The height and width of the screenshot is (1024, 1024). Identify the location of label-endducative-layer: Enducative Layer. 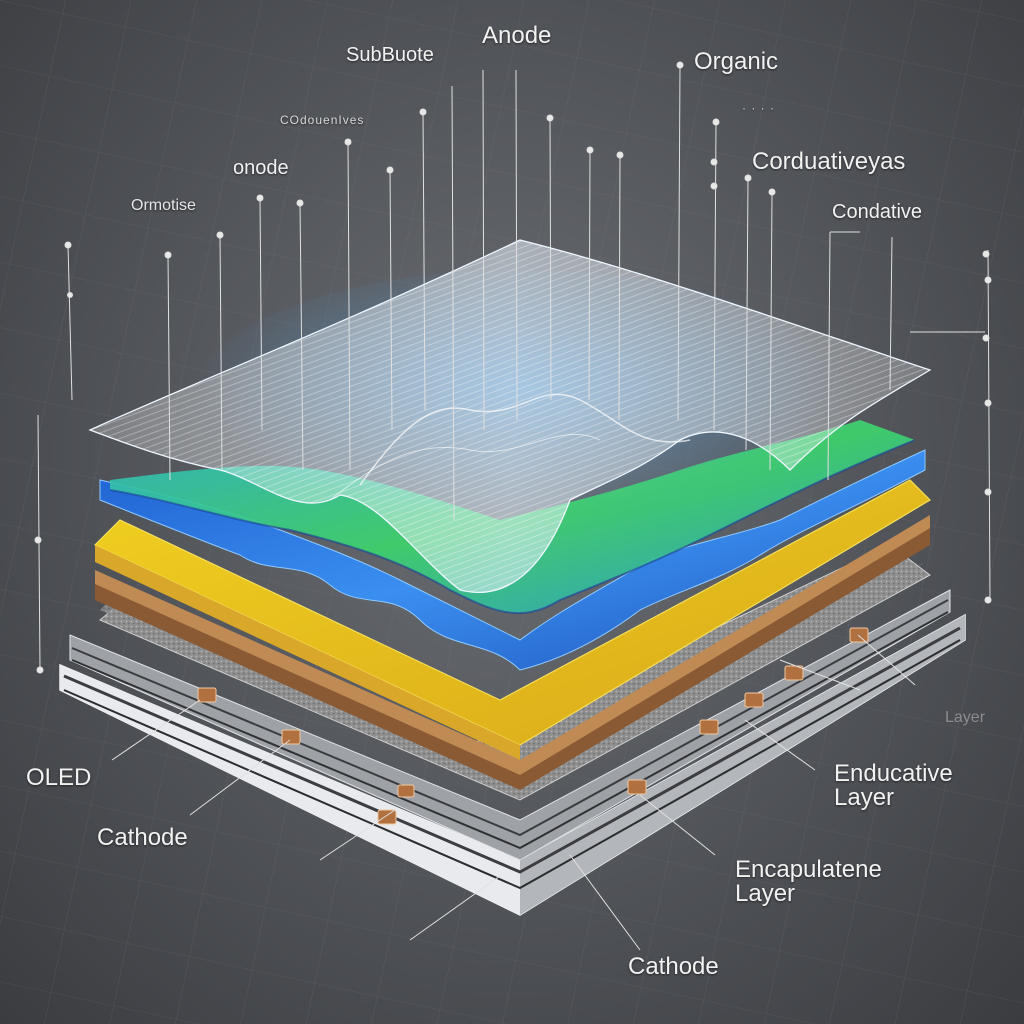
(893, 785).